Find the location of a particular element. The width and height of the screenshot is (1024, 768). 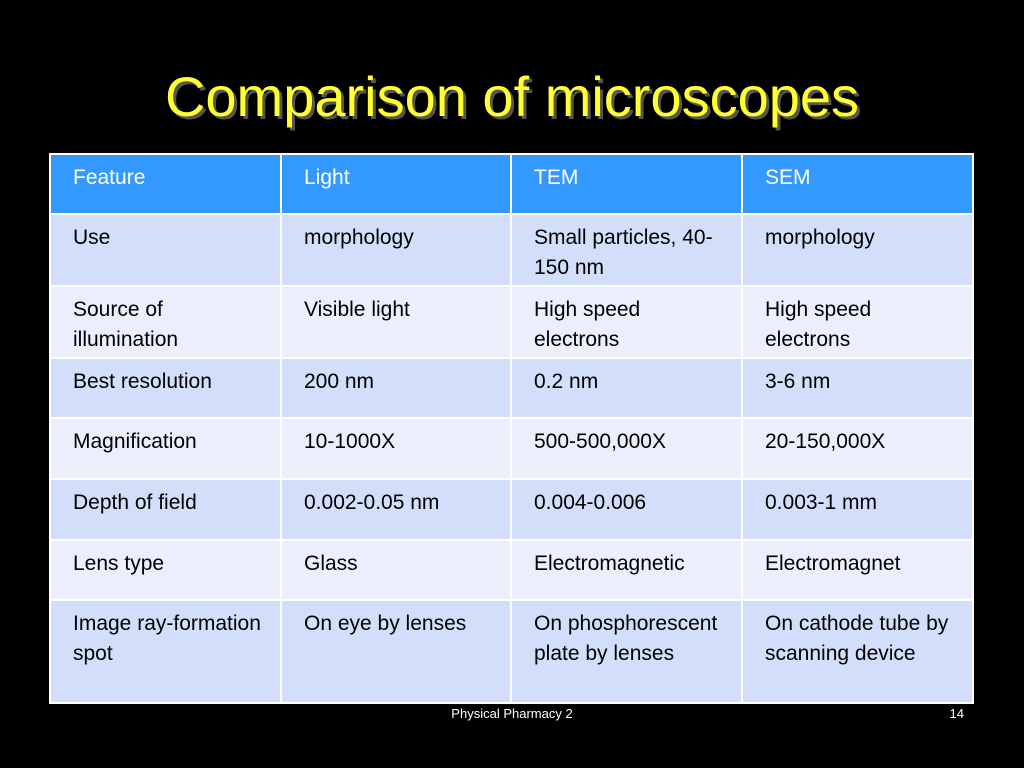

sem-cell: Electromagnet is located at coordinates (857, 570).